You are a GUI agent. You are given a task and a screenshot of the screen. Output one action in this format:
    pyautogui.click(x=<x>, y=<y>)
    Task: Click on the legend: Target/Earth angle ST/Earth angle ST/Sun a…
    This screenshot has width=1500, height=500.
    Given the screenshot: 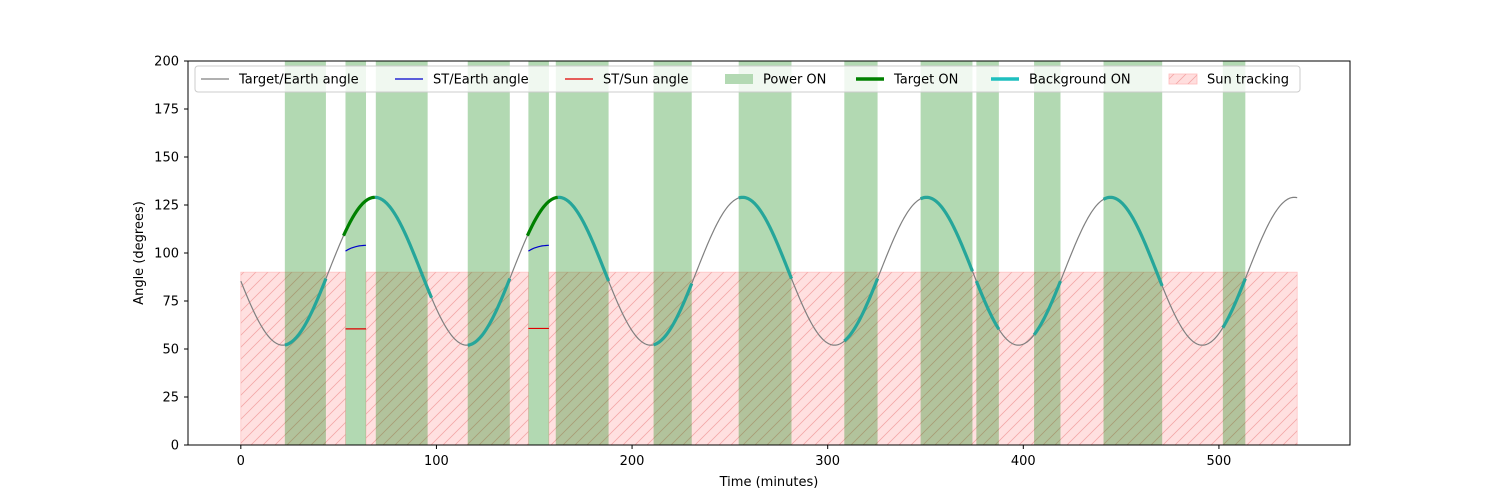 What is the action you would take?
    pyautogui.click(x=747, y=79)
    